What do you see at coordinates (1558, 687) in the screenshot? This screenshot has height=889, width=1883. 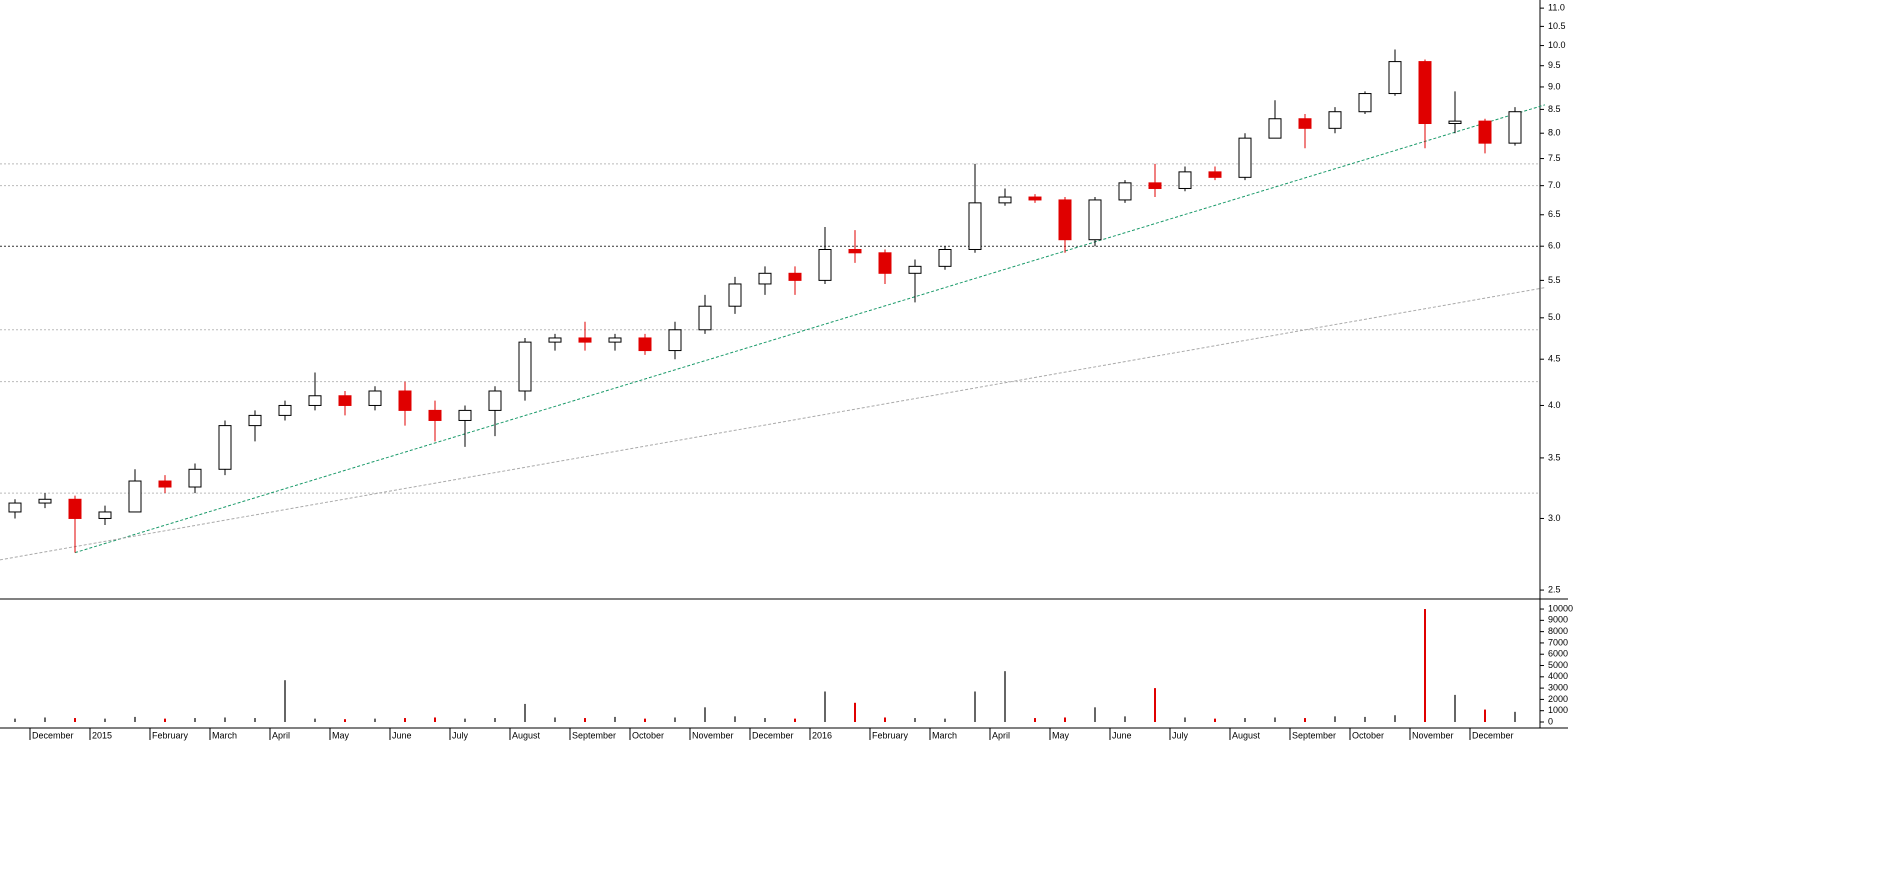 I see `volume-tick-label: 3000` at bounding box center [1558, 687].